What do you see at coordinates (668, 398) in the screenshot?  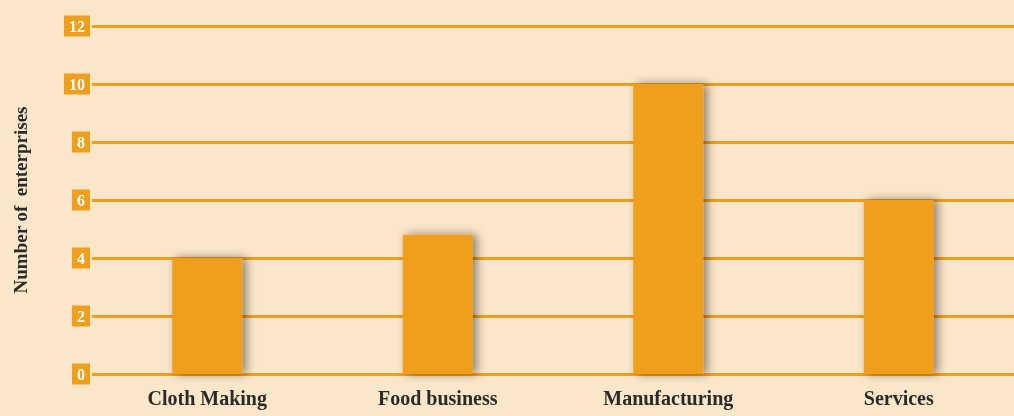 I see `x-tick-label: Manufacturing` at bounding box center [668, 398].